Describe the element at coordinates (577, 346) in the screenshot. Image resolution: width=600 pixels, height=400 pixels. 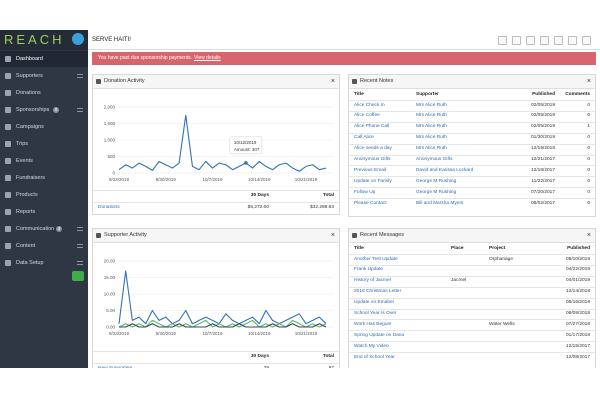
I see `cell-value: 12/15/2017` at that location.